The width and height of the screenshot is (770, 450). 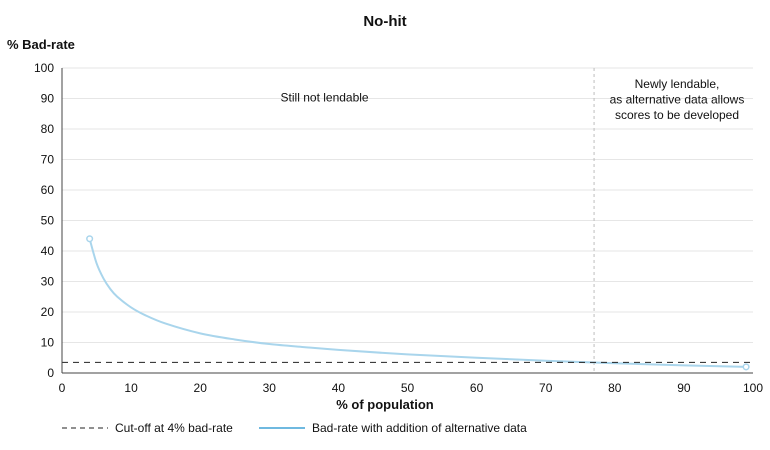 What do you see at coordinates (384, 21) in the screenshot?
I see `chart-title: No-hit` at bounding box center [384, 21].